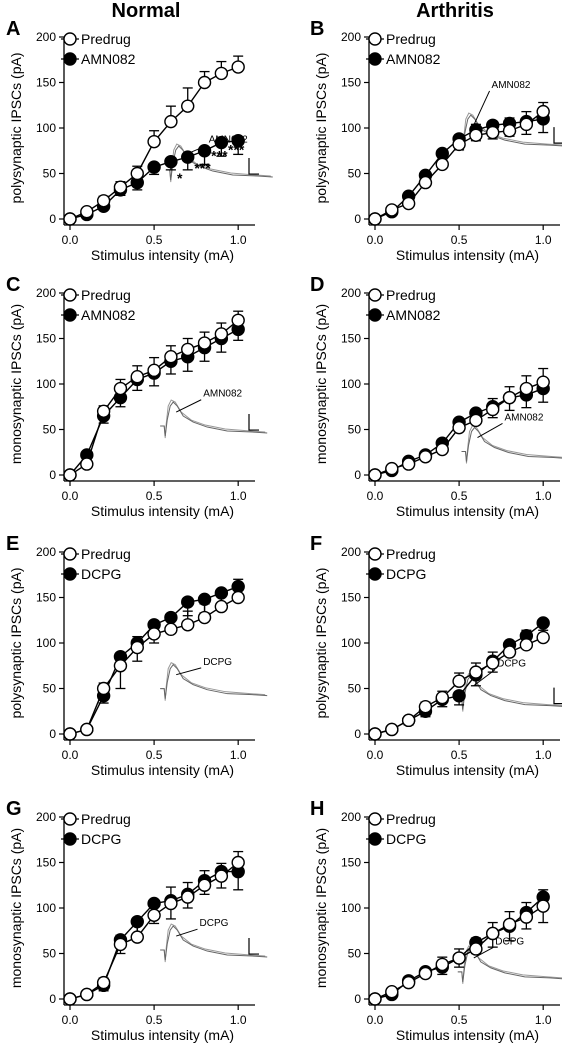  I want to click on trace-predrug, so click(213, 681).